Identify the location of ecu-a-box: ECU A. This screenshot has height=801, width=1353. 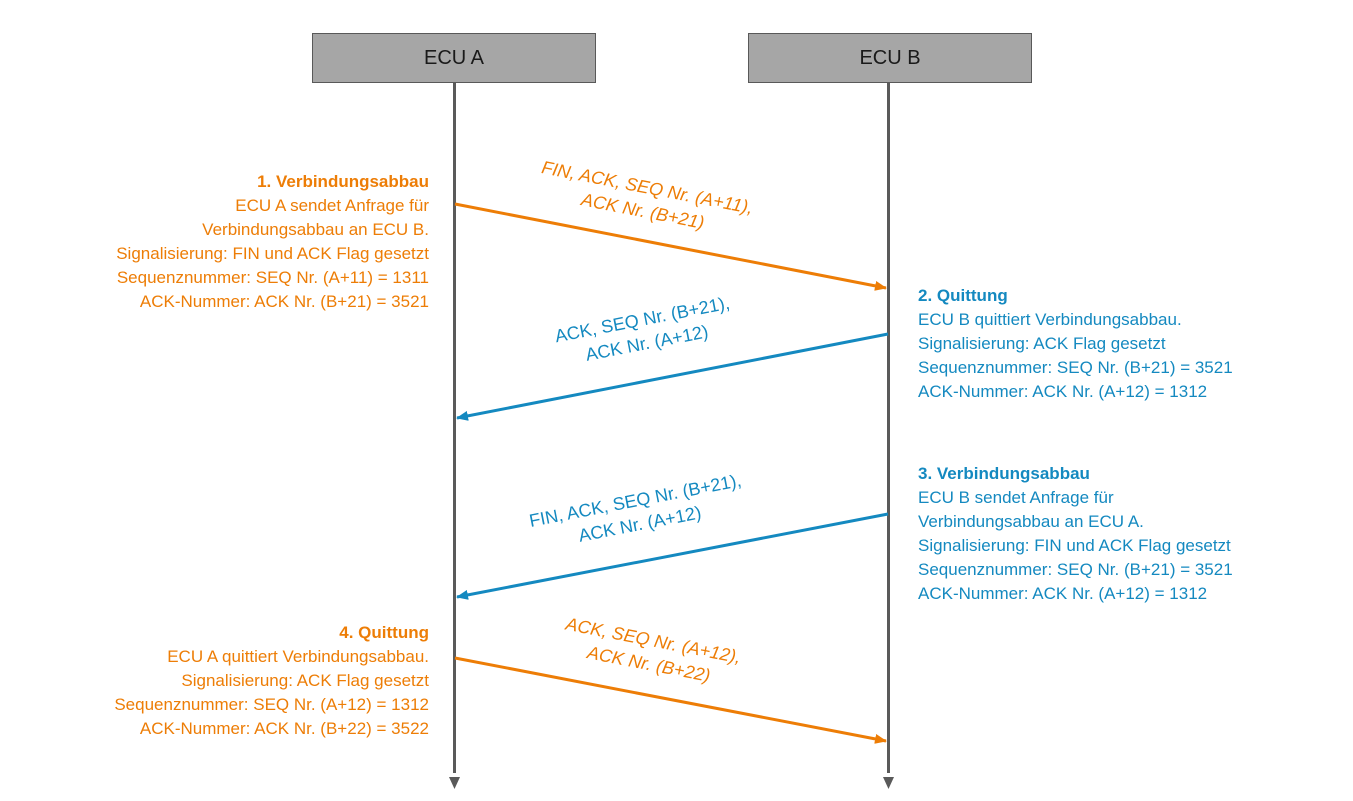
(454, 58).